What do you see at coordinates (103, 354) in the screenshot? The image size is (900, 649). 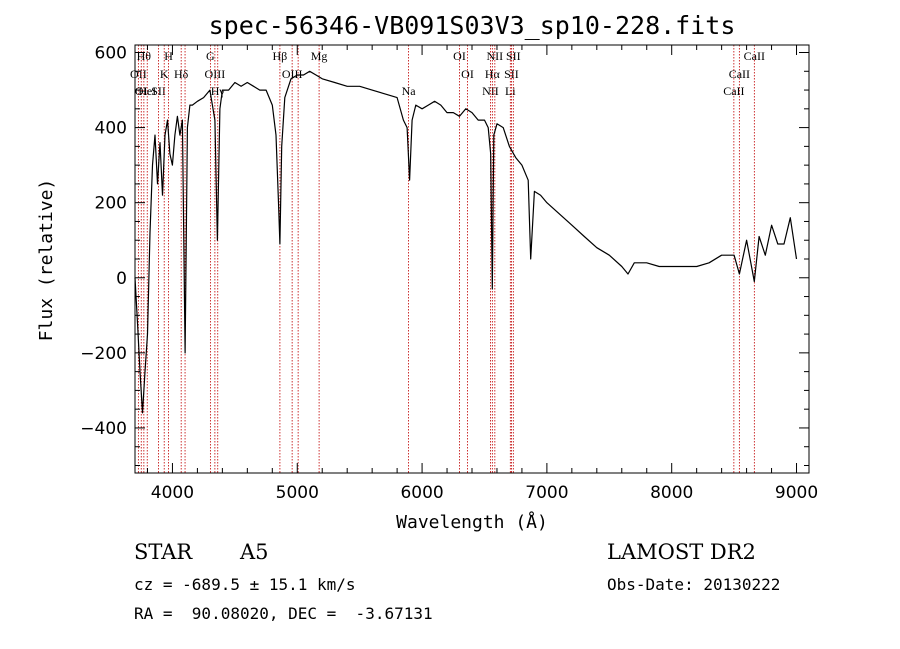 I see `y-tick-label-1: −200` at bounding box center [103, 354].